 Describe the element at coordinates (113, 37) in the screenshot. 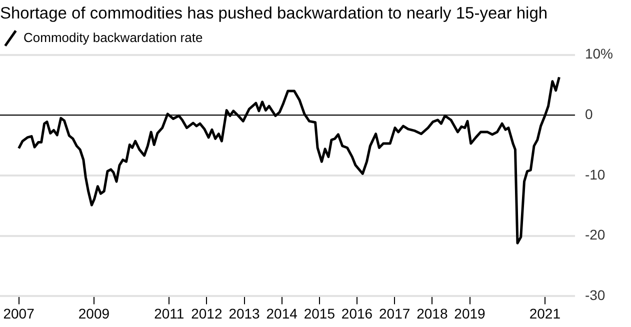

I see `legend-label: Commodity backwardation rate` at that location.